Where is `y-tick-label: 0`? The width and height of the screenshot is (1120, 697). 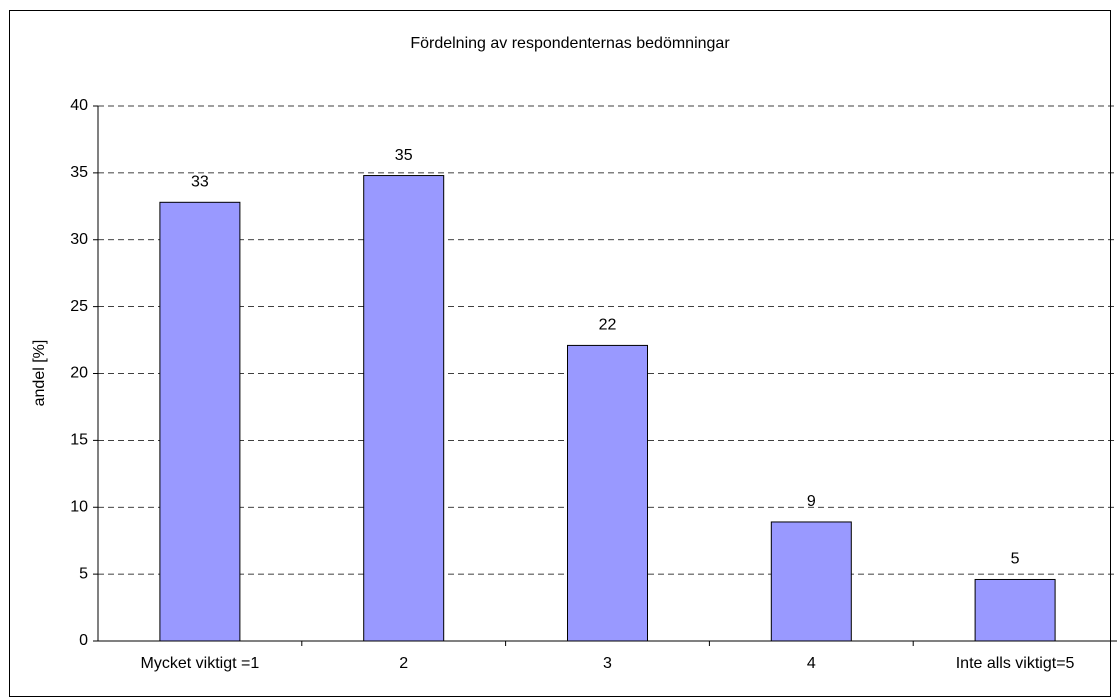
y-tick-label: 0 is located at coordinates (83, 640).